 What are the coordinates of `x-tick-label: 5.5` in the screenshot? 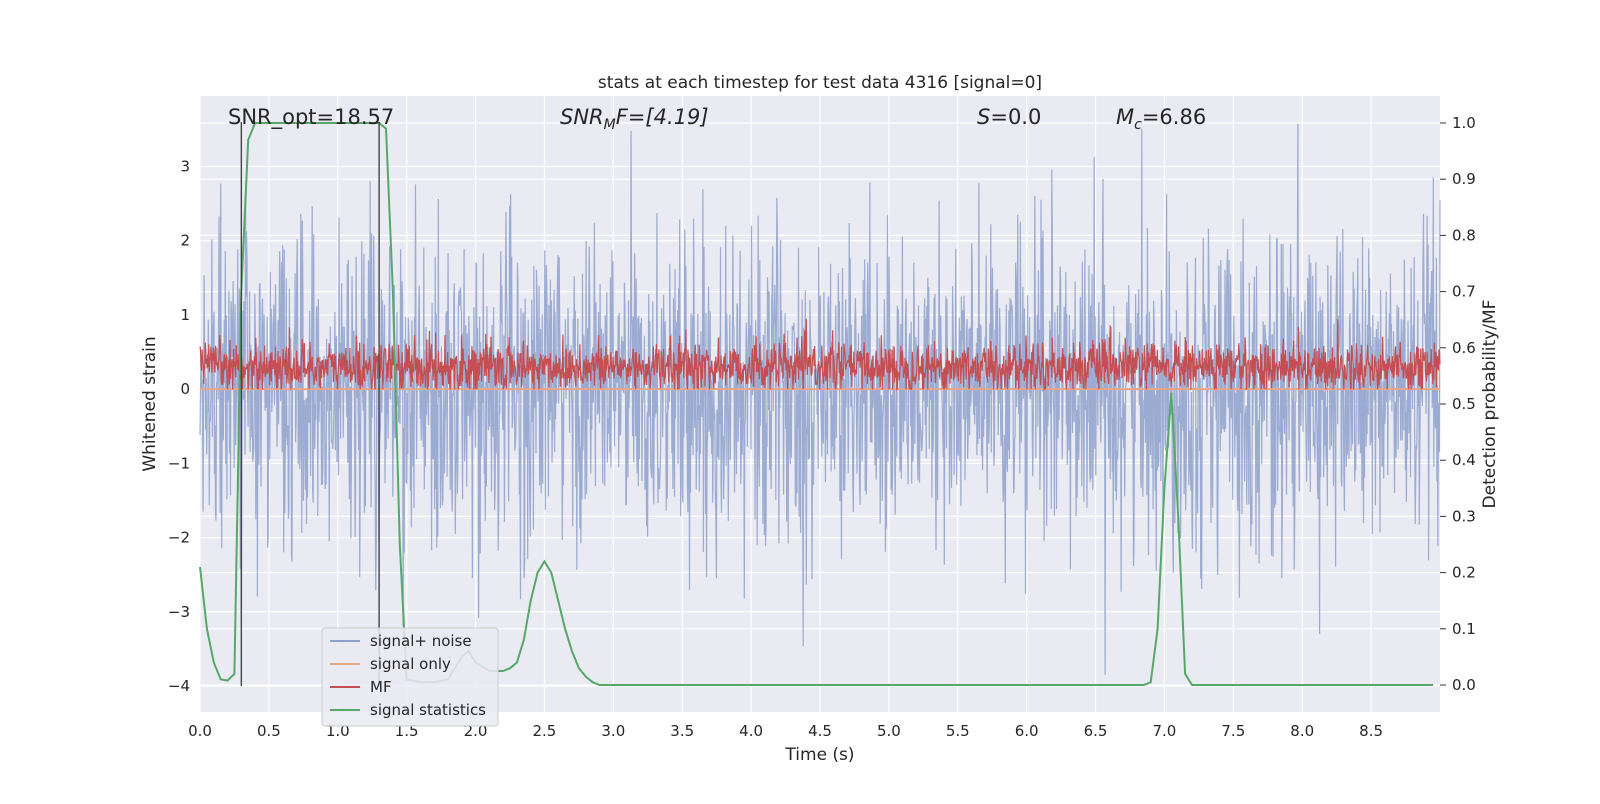 It's located at (958, 731).